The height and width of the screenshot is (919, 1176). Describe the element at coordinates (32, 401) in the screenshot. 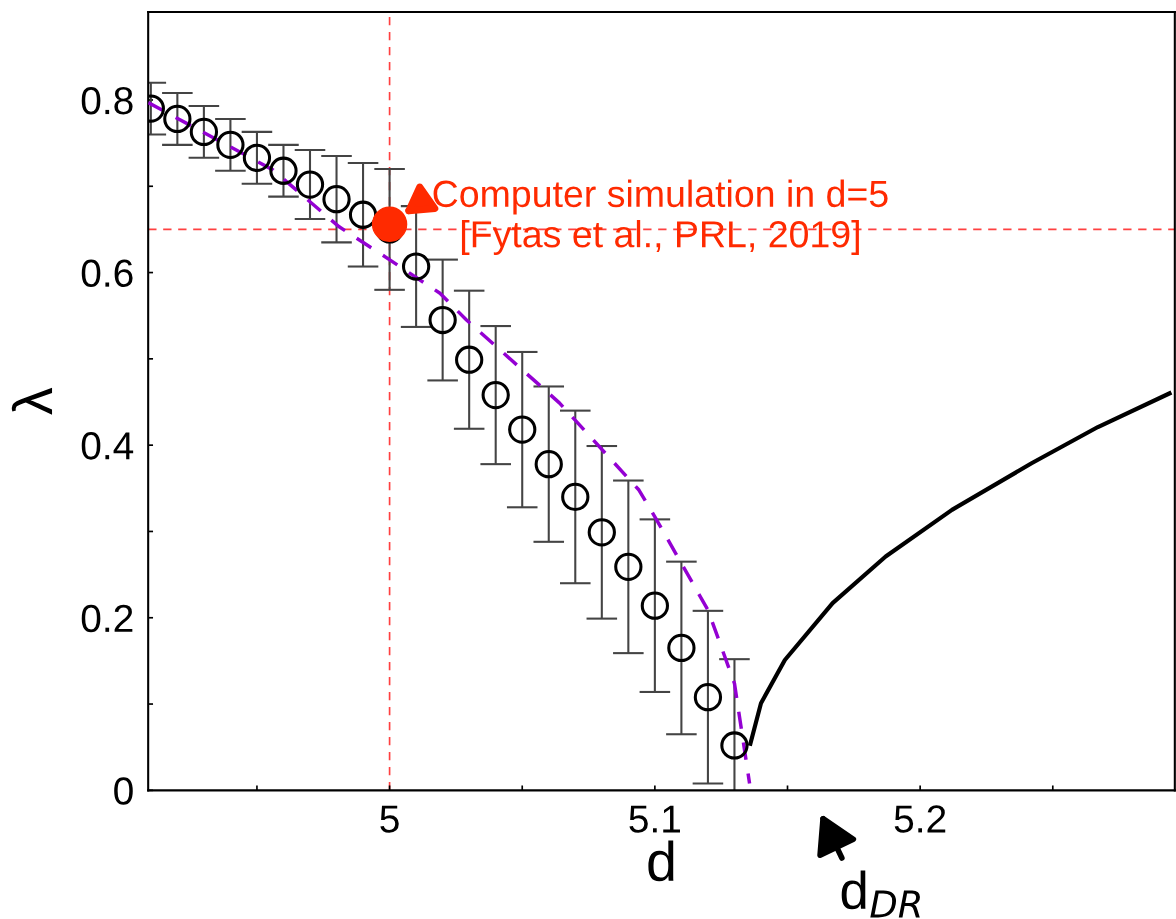

I see `y-axis-title: λ` at that location.